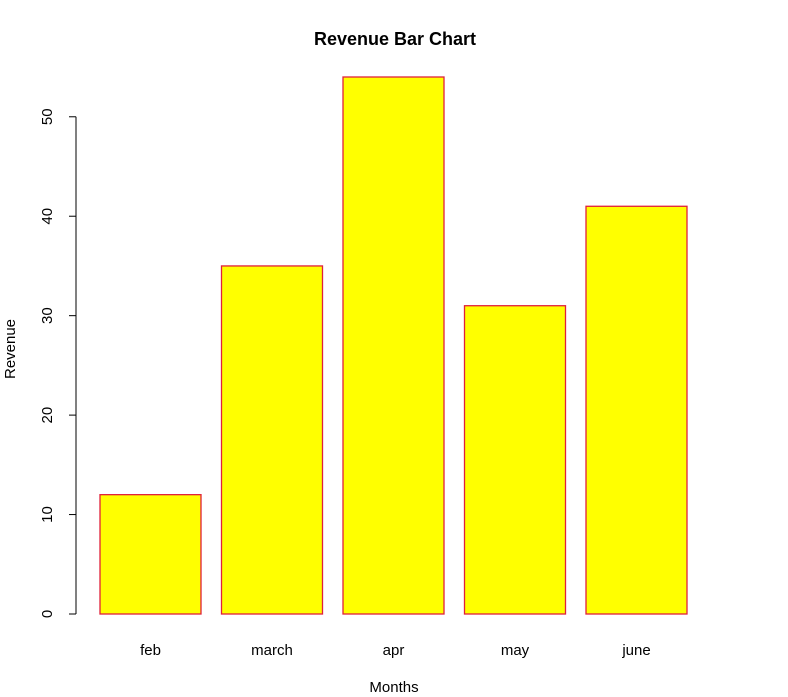 Image resolution: width=788 pixels, height=697 pixels. I want to click on y-tick-label-40: 40, so click(47, 216).